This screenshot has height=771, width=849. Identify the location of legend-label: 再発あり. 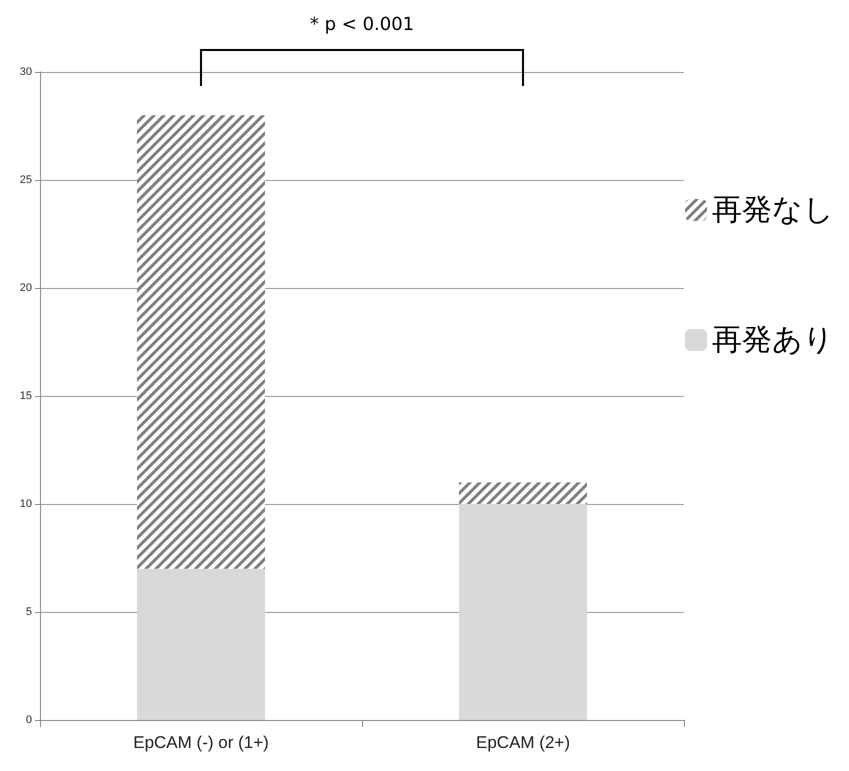
(773, 340).